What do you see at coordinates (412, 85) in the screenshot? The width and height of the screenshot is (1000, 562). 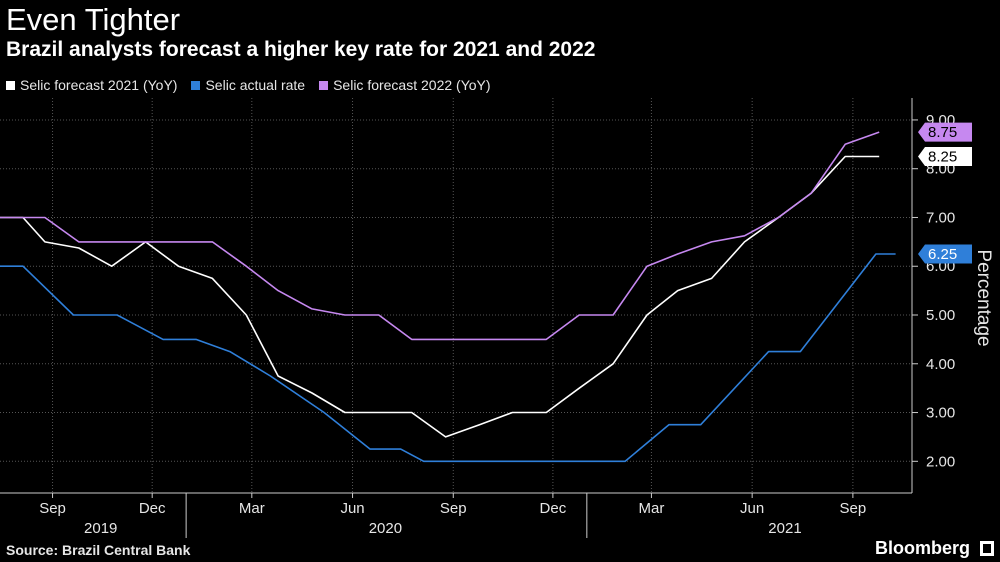 I see `legend-label-forecast-2022: Selic forecast 2022 (YoY)` at bounding box center [412, 85].